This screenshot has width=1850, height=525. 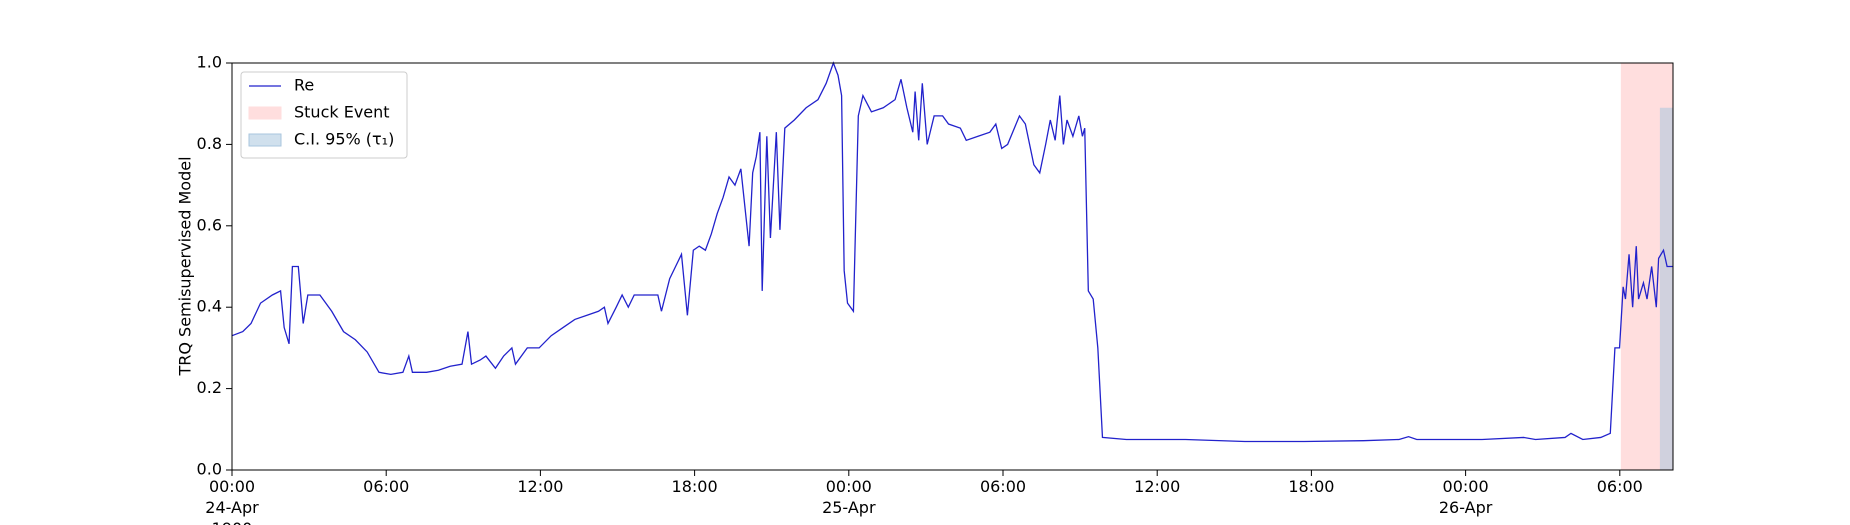 I want to click on y-tick-label: 0.6, so click(x=209, y=224).